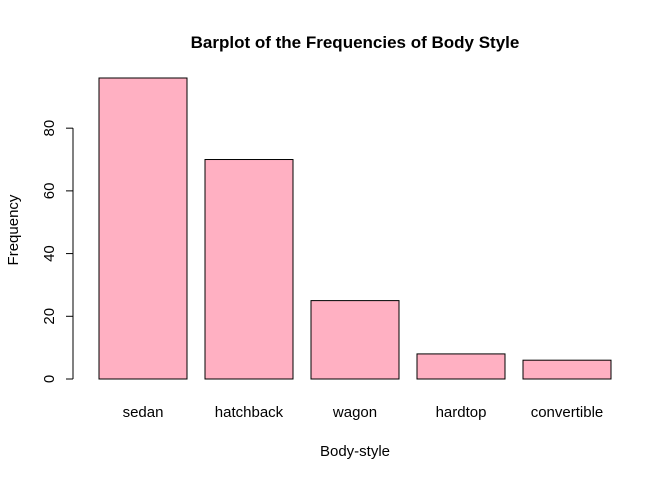  What do you see at coordinates (461, 412) in the screenshot?
I see `x-tick-label-hardtop: hardtop` at bounding box center [461, 412].